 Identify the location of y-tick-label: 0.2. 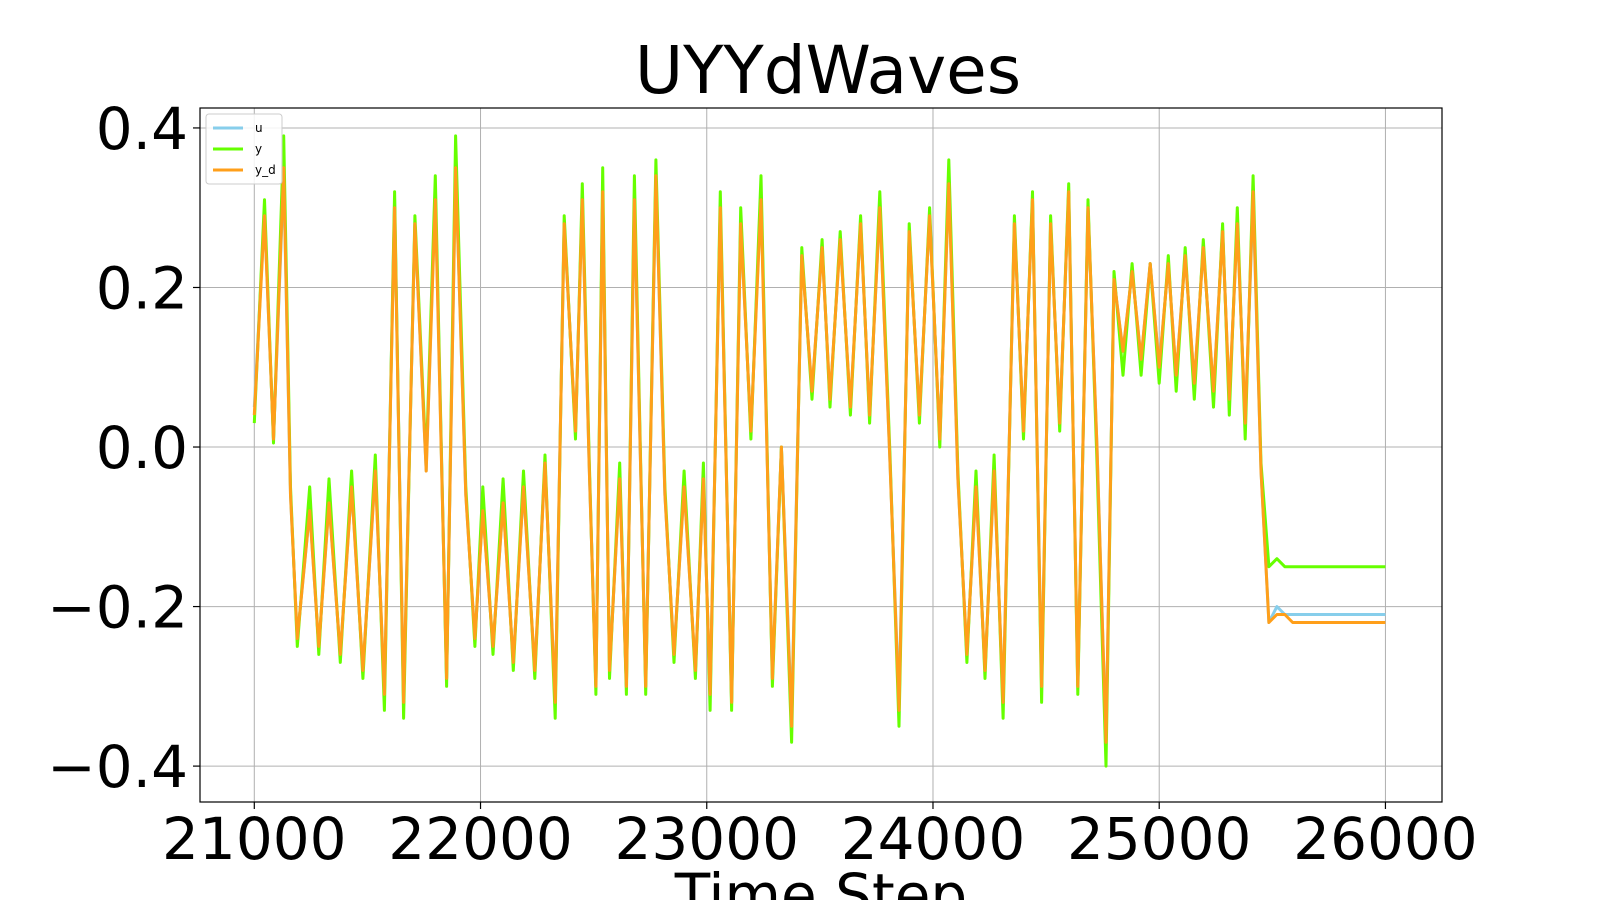
(142, 288).